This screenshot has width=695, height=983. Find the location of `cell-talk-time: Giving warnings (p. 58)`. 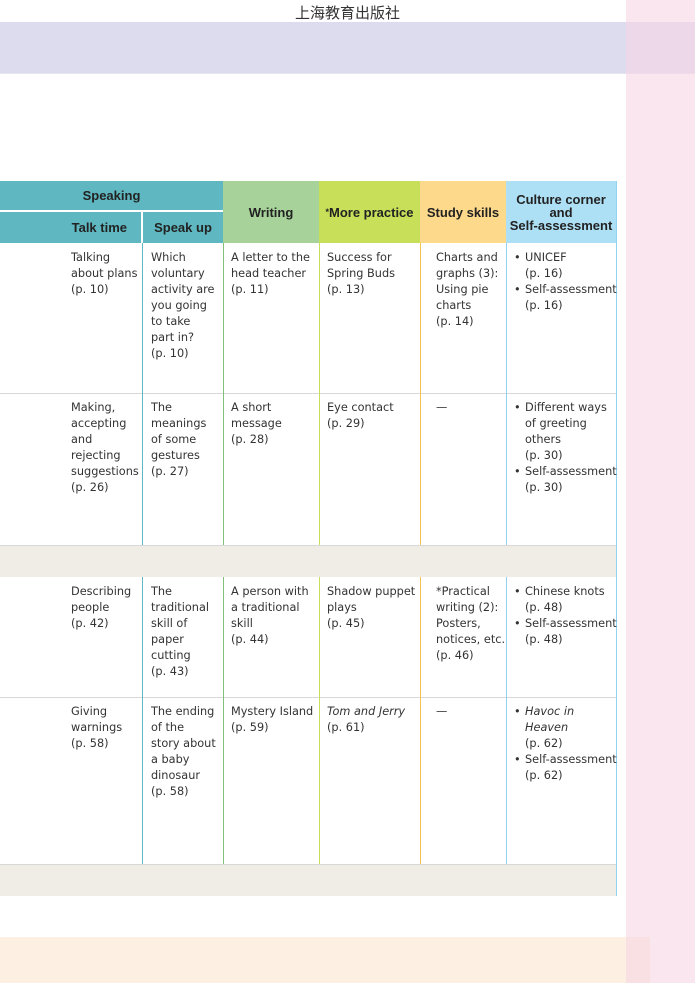

cell-talk-time: Giving warnings (p. 58) is located at coordinates (96, 728).